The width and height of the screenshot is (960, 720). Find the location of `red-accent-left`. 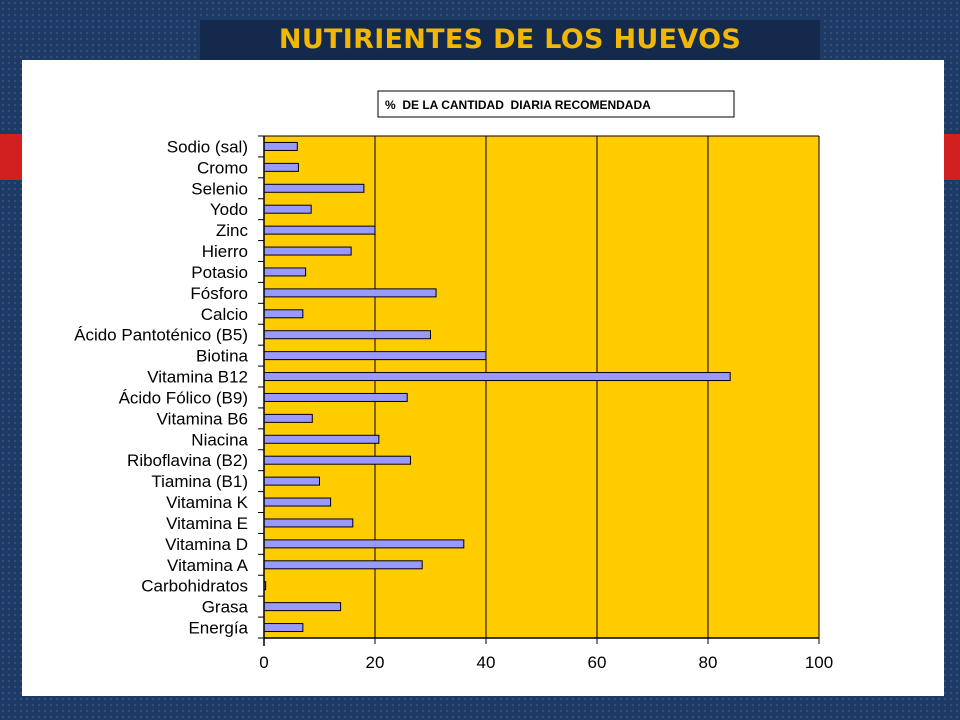

red-accent-left is located at coordinates (11, 157).